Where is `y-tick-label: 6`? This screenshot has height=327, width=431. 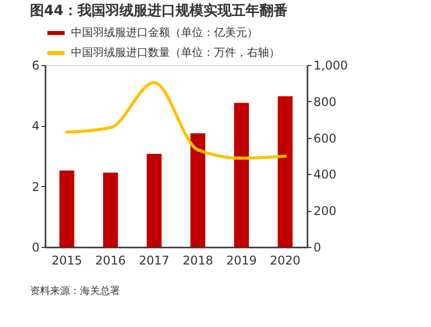 y-tick-label: 6 is located at coordinates (36, 65).